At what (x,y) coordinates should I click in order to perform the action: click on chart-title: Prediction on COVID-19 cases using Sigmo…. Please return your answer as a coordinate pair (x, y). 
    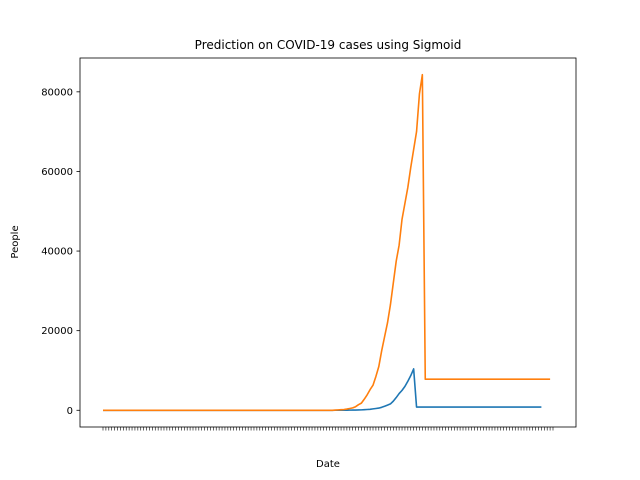
    Looking at the image, I should click on (328, 45).